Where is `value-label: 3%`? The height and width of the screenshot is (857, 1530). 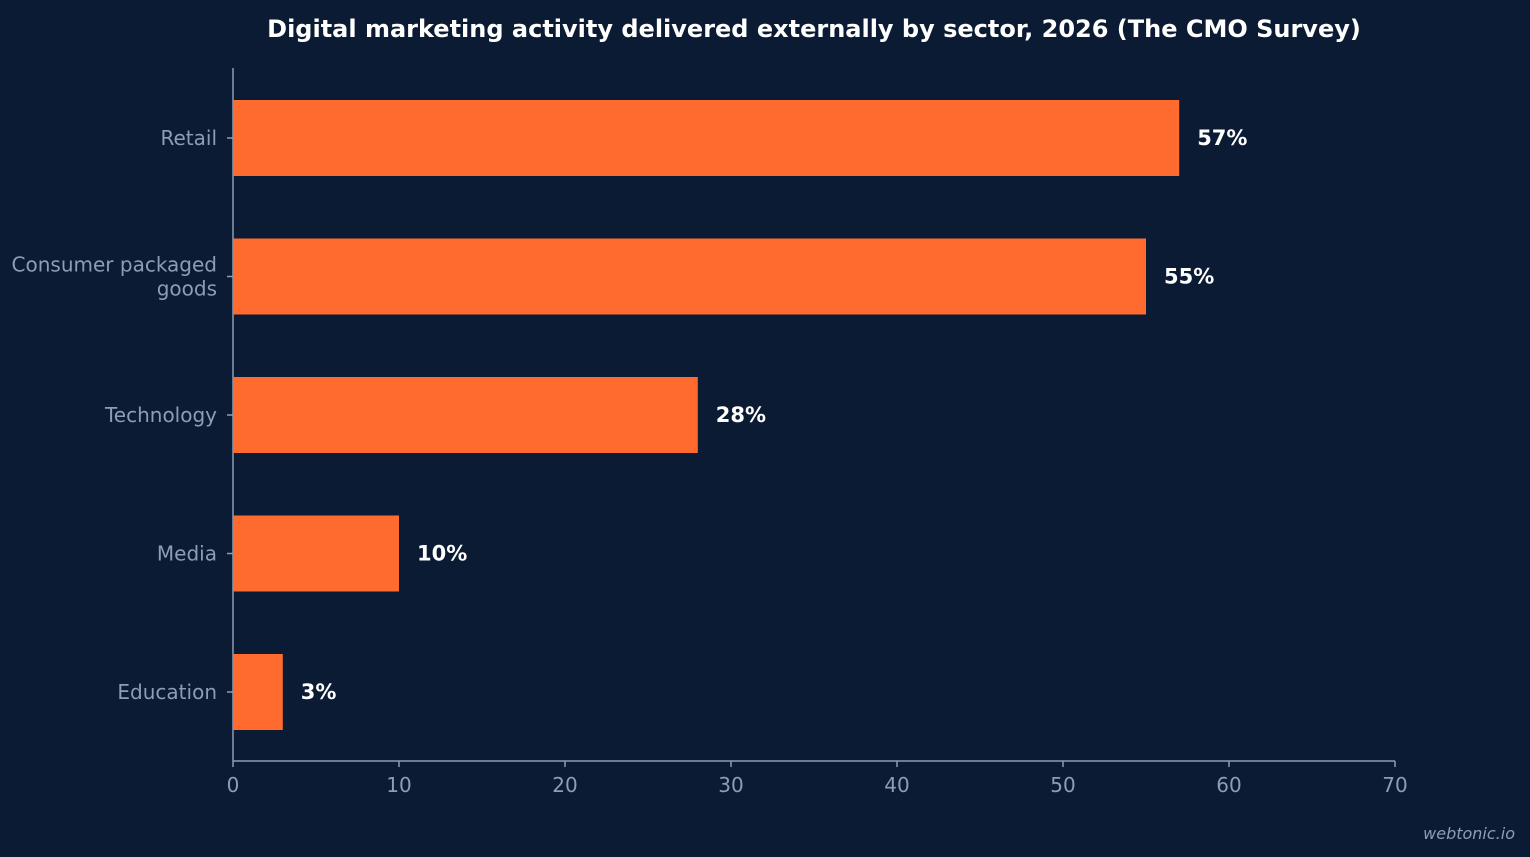
value-label: 3% is located at coordinates (319, 692).